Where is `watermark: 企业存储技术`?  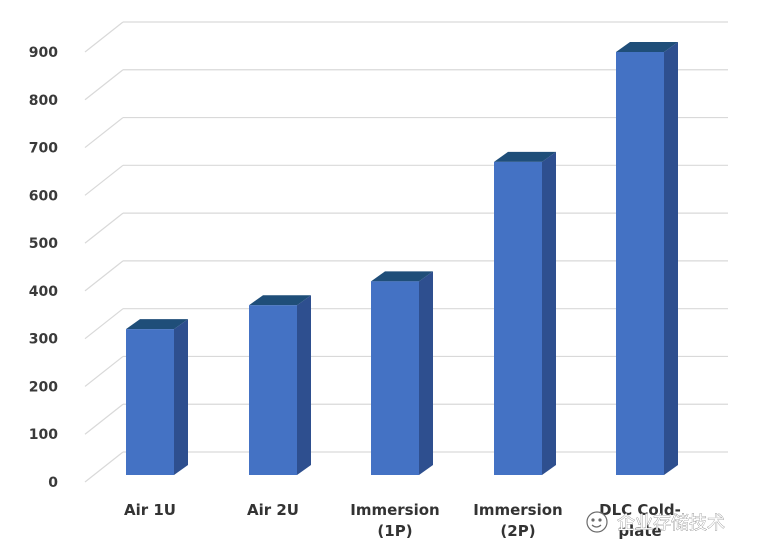 watermark: 企业存储技术 is located at coordinates (655, 522).